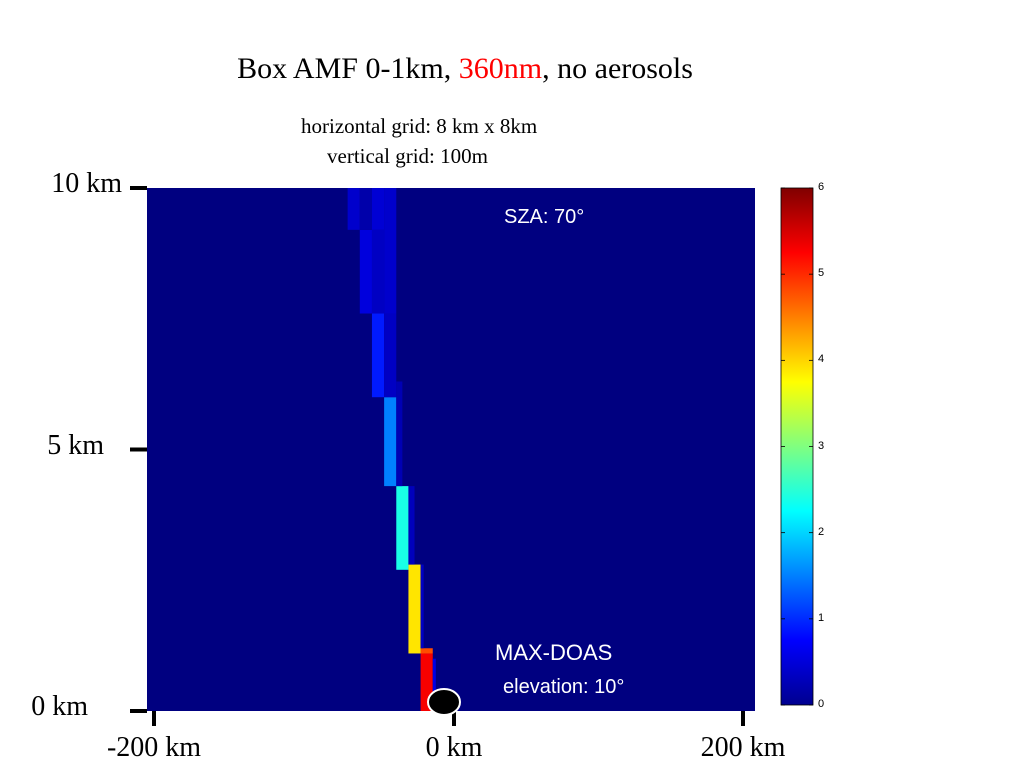 The height and width of the screenshot is (768, 1024). Describe the element at coordinates (821, 359) in the screenshot. I see `colorbar-tick-label: 4` at that location.